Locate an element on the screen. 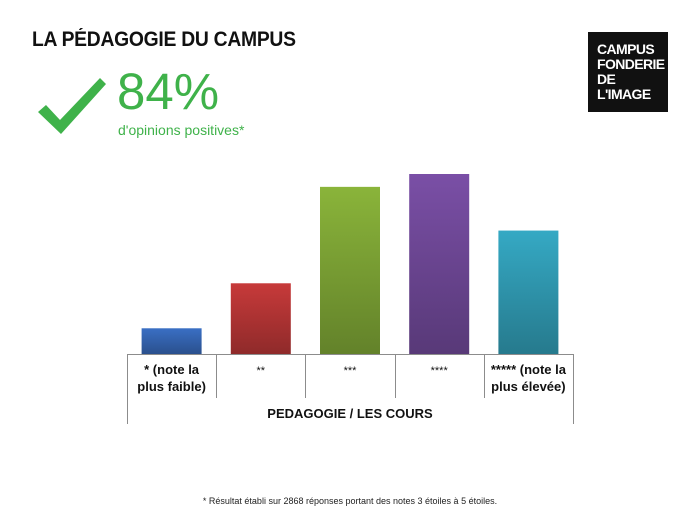 The width and height of the screenshot is (700, 524). x-axis-label: PEDAGOGIE / LES COURS is located at coordinates (350, 413).